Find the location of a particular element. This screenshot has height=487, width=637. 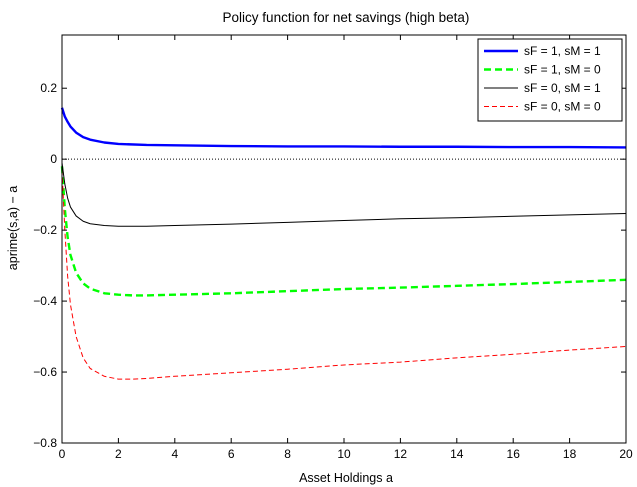

y-tick-label: 0 is located at coordinates (53, 159).